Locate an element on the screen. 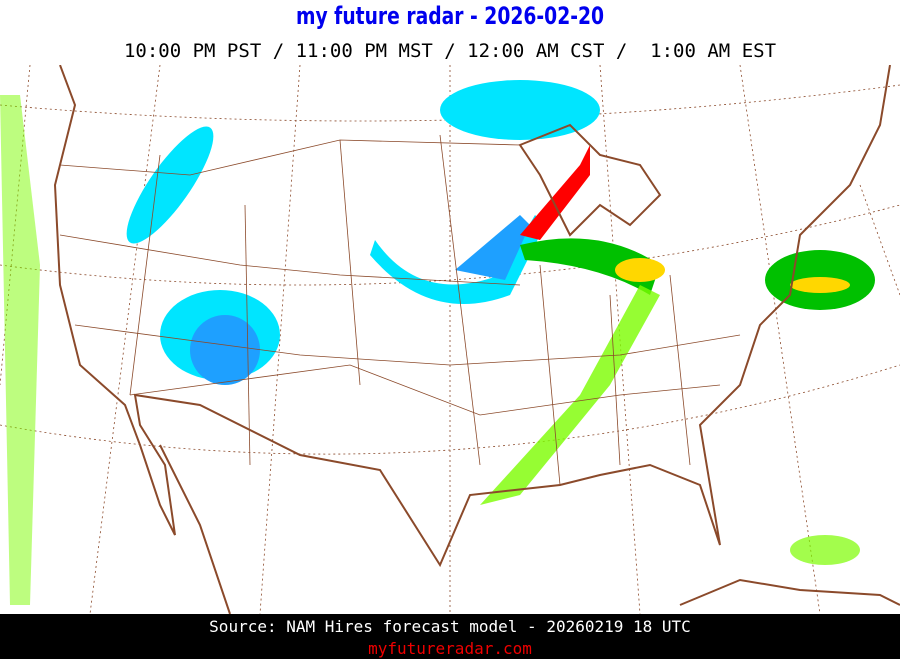 The image size is (900, 659). snow-band-plains is located at coordinates (457, 259).